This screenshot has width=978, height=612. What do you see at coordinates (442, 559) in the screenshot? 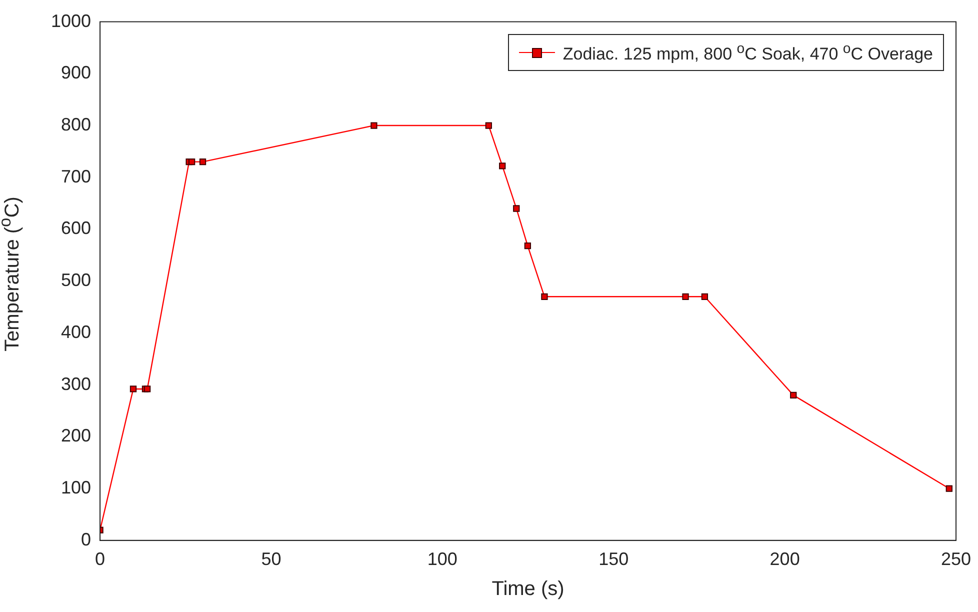
I see `x-tick-label: 100` at bounding box center [442, 559].